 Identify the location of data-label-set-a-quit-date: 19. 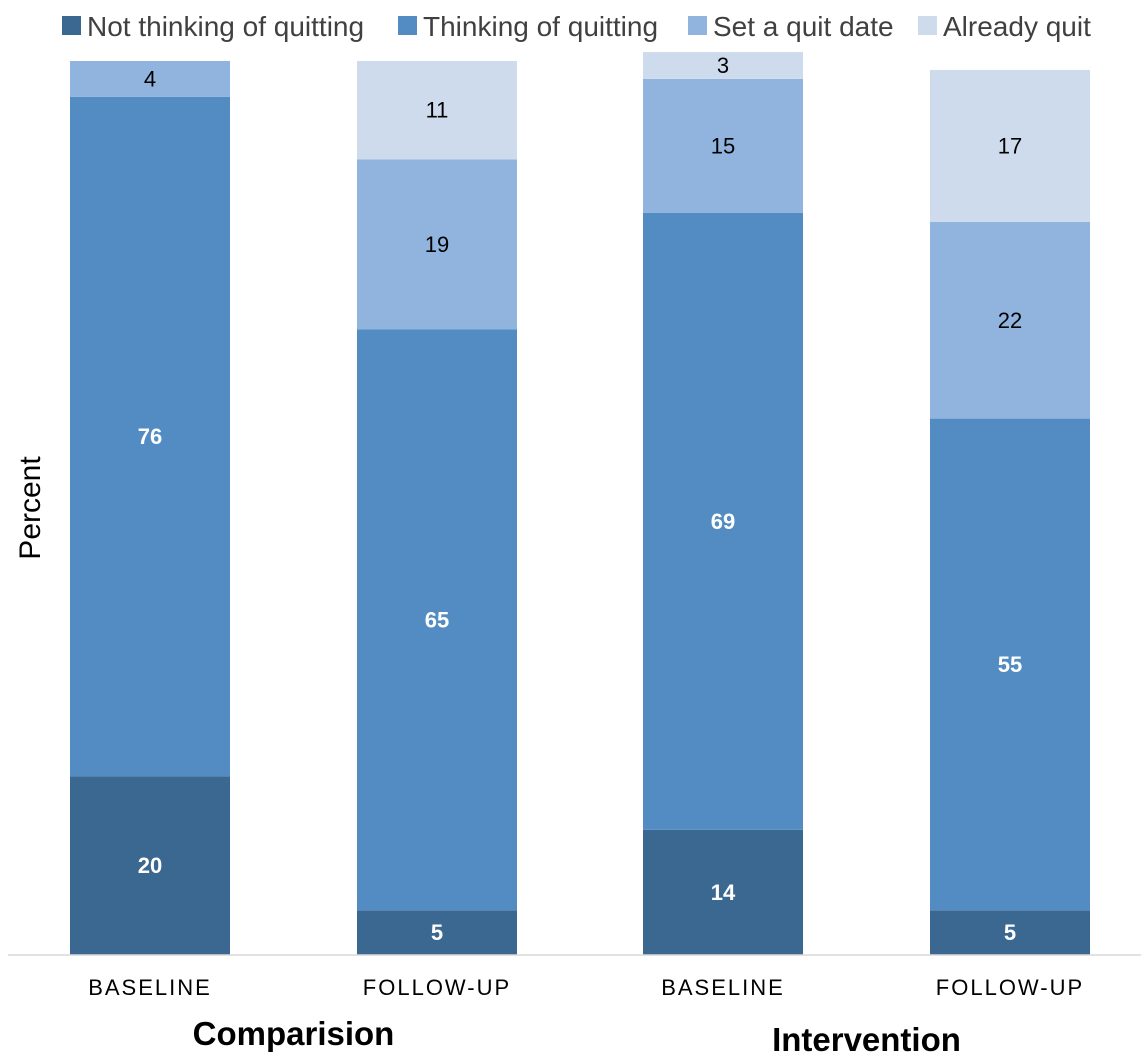
(437, 244).